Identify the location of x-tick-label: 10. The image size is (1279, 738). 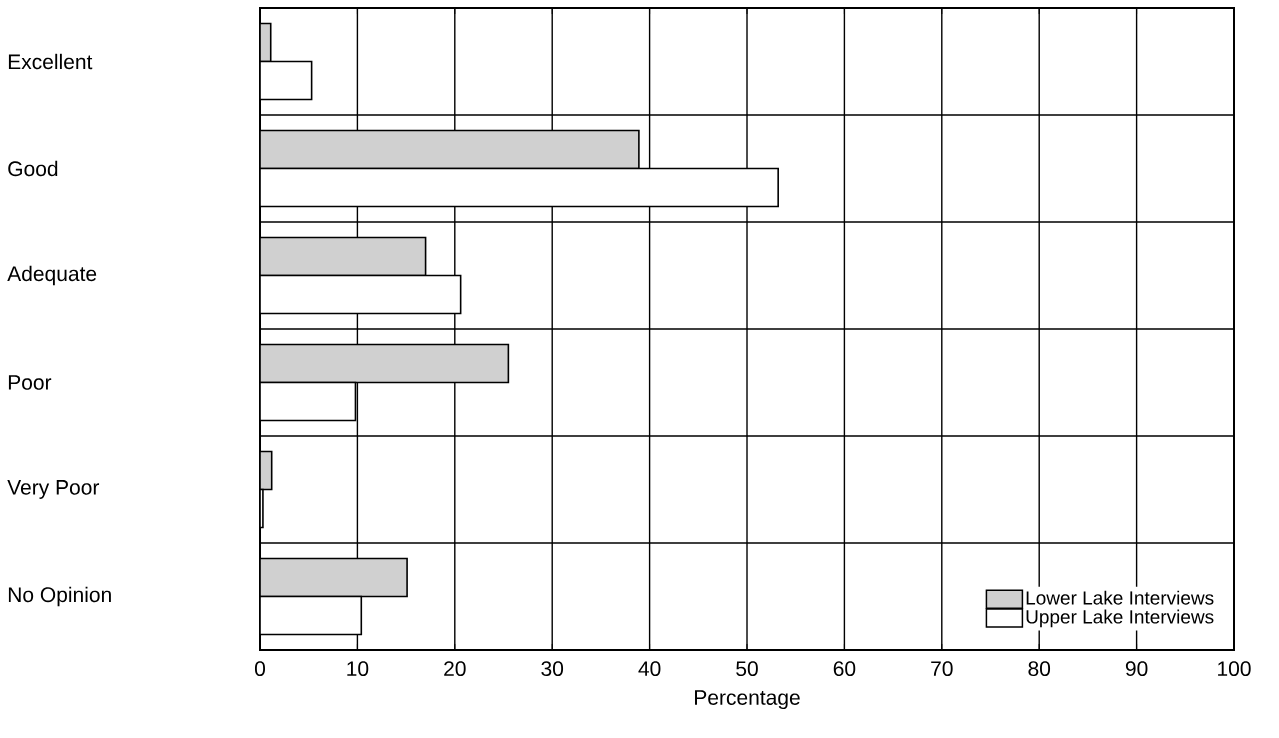
(358, 669).